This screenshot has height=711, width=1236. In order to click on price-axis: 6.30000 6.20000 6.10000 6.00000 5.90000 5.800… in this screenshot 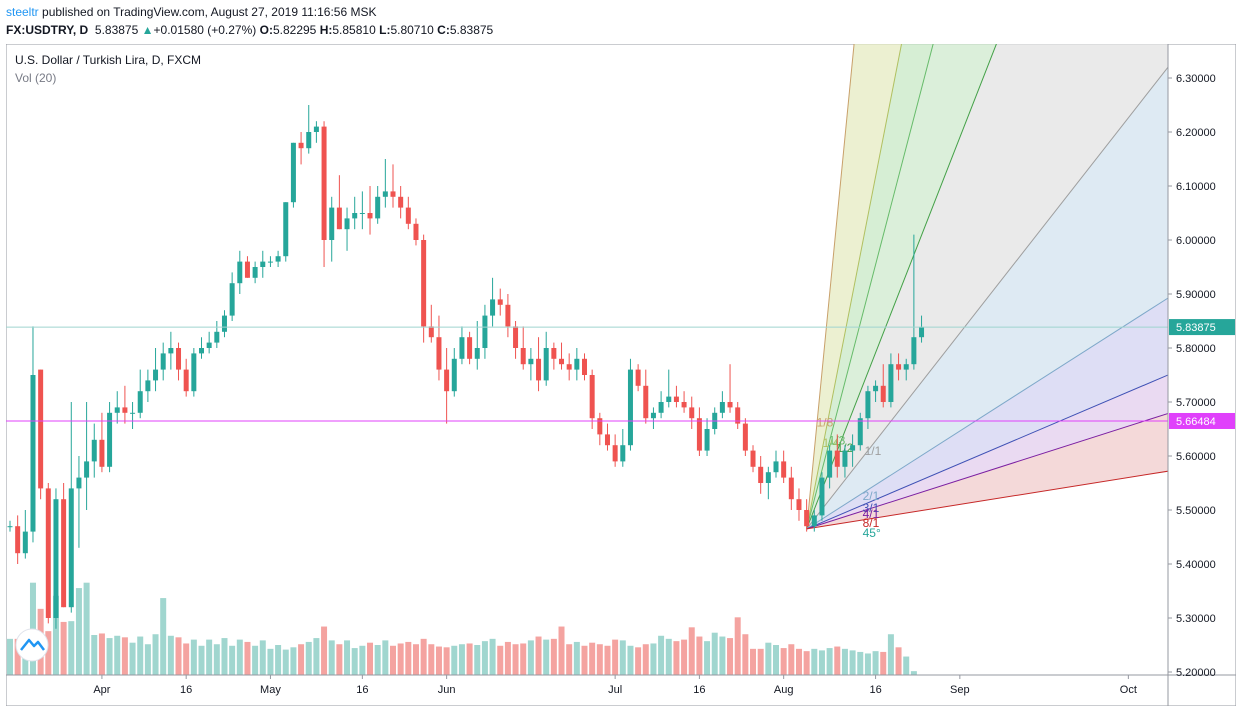, I will do `click(1201, 376)`.